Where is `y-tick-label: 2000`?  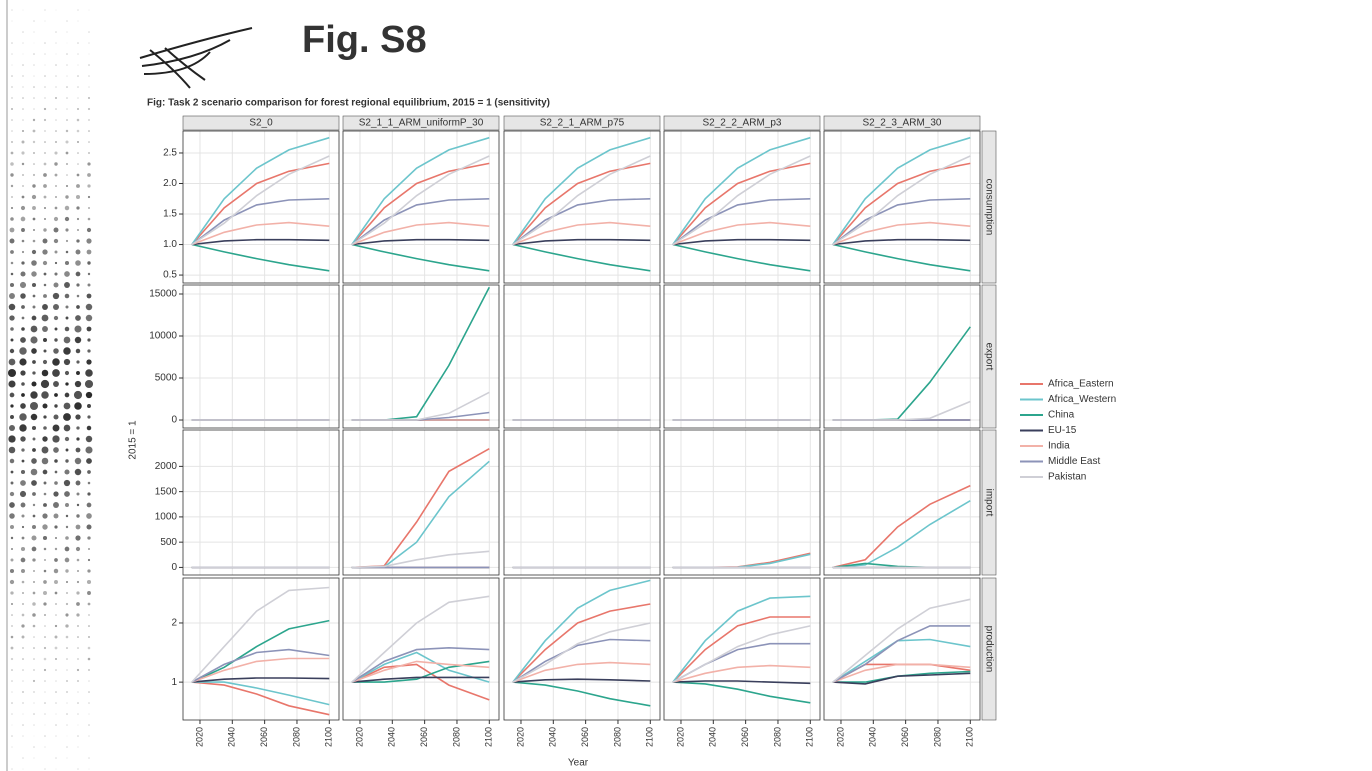
y-tick-label: 2000 is located at coordinates (166, 466).